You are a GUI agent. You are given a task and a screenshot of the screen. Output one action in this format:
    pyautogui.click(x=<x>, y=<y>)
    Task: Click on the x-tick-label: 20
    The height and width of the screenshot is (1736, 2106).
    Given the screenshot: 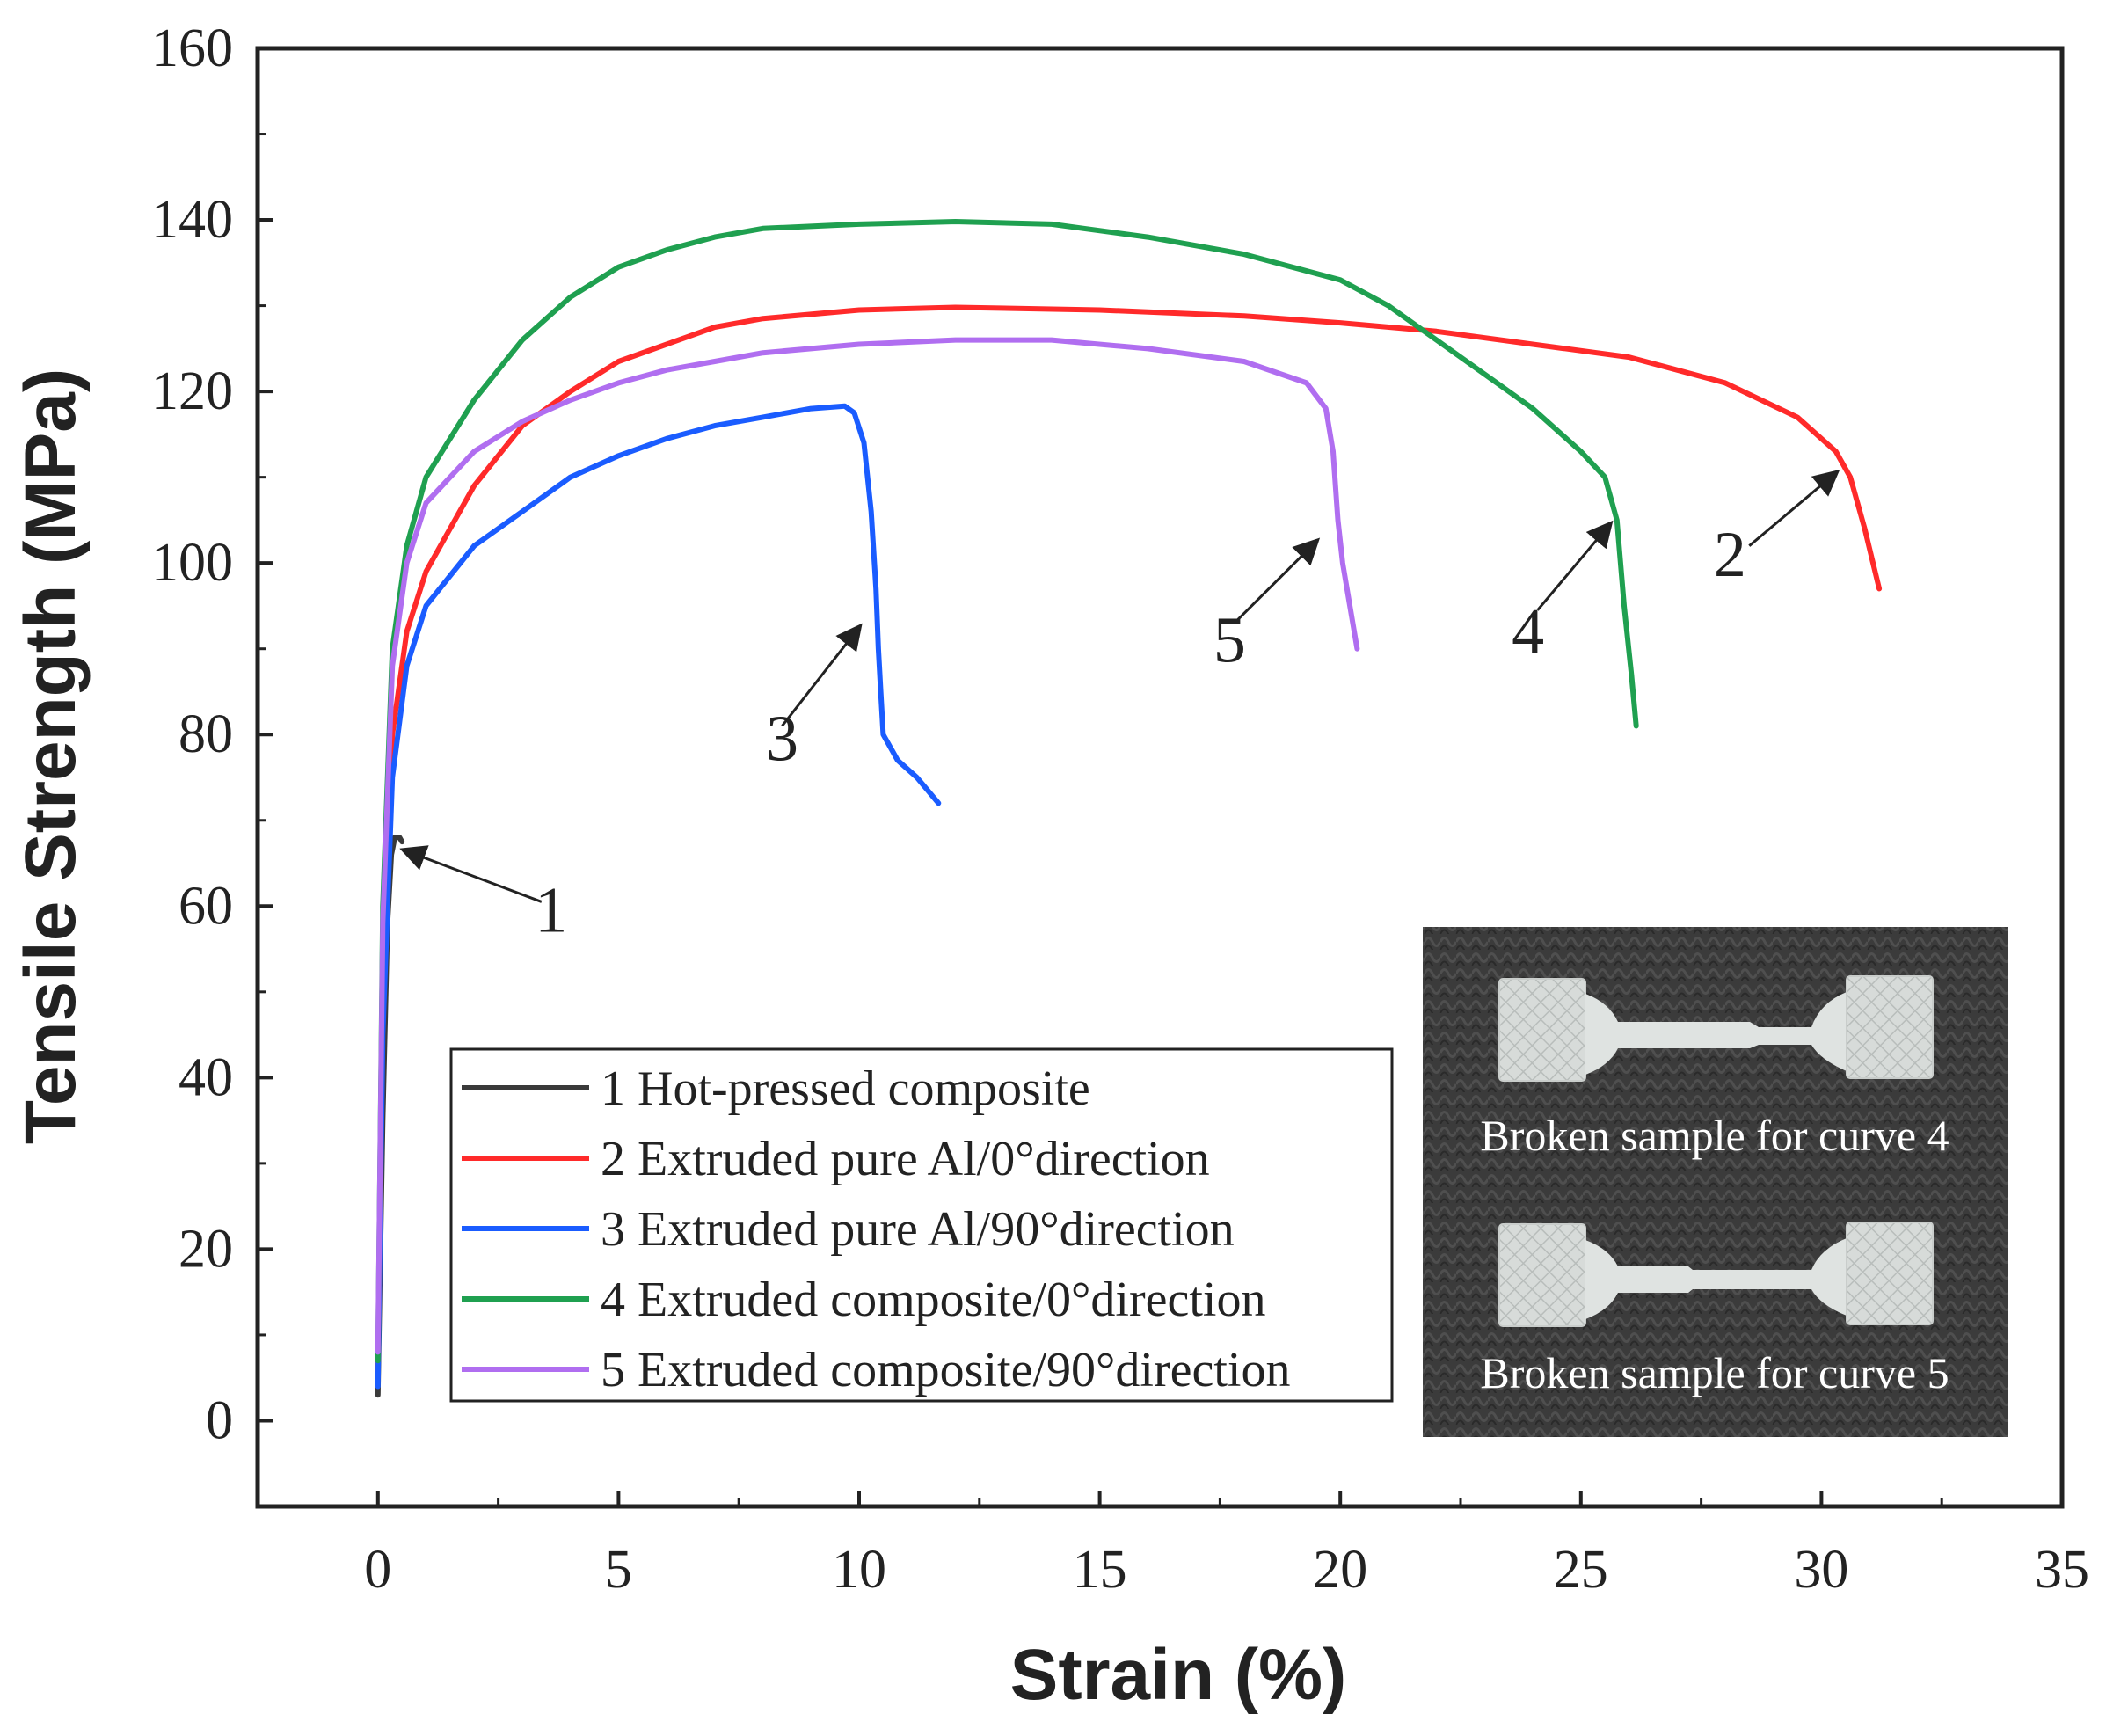 What is the action you would take?
    pyautogui.click(x=1340, y=1570)
    